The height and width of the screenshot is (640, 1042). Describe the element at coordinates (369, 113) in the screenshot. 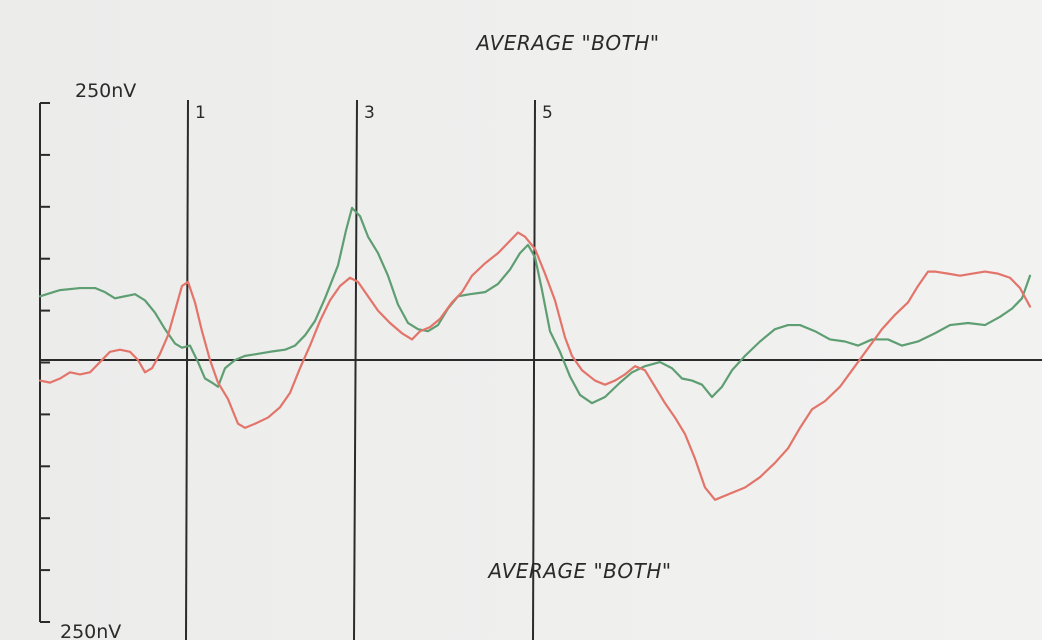

I see `peak-marker-label-3: 3` at that location.